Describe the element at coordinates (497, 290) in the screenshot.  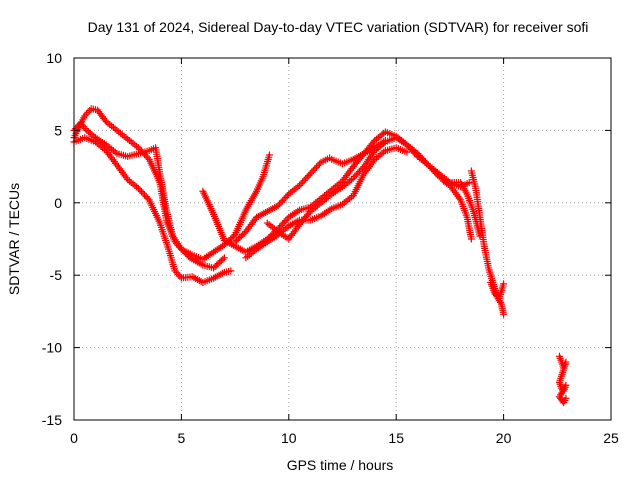
I see `series-trace-k` at that location.